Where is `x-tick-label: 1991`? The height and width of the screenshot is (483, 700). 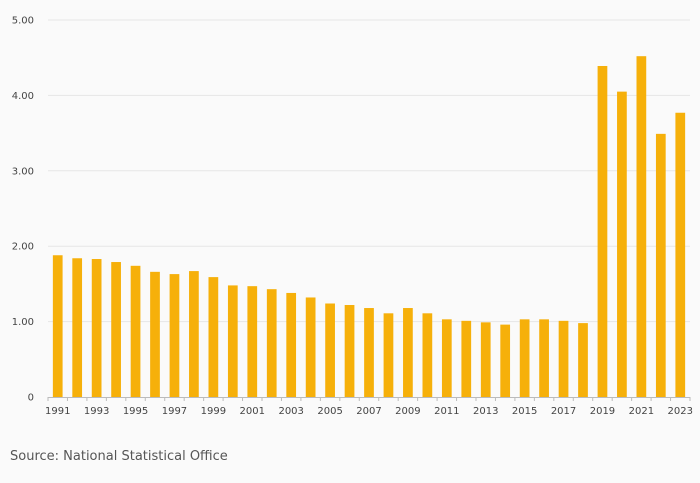
x-tick-label: 1991 is located at coordinates (57, 411).